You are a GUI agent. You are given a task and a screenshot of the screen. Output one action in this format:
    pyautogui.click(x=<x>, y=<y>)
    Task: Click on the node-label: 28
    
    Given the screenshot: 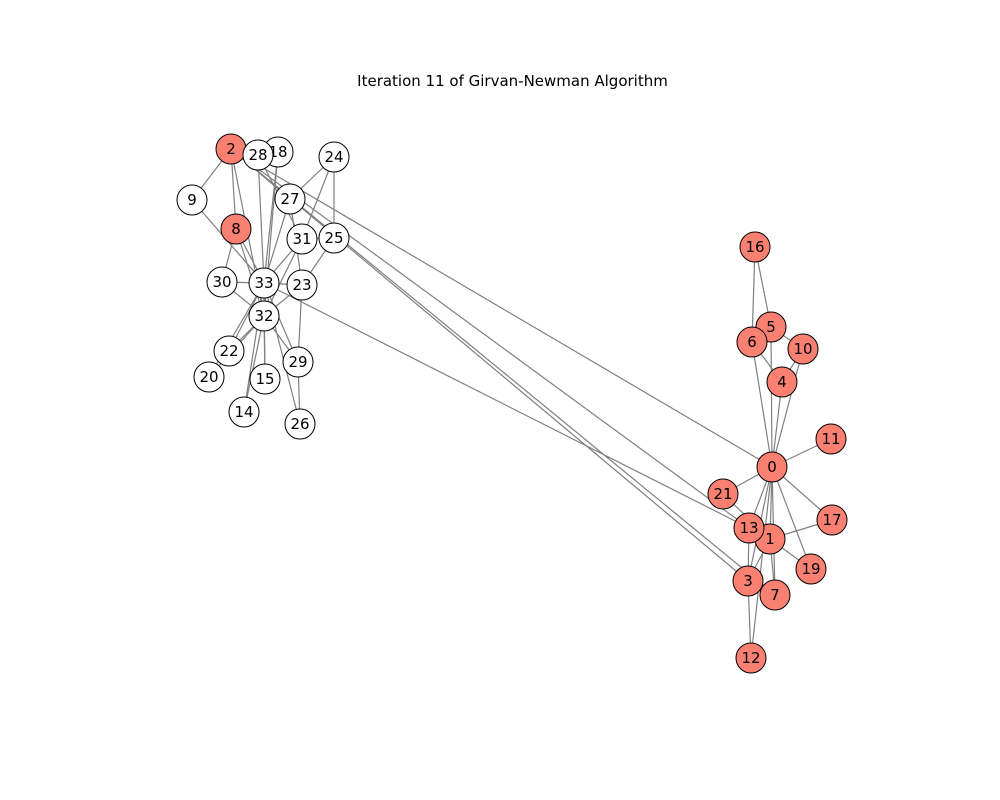 What is the action you would take?
    pyautogui.click(x=257, y=155)
    